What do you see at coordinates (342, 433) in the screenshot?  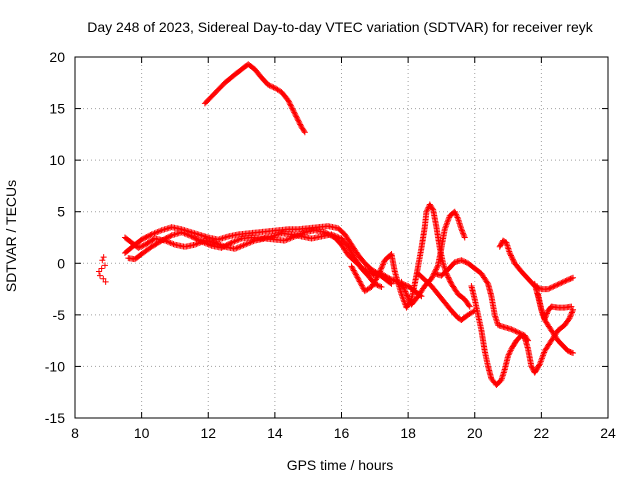 I see `x-tick-label: 16` at bounding box center [342, 433].